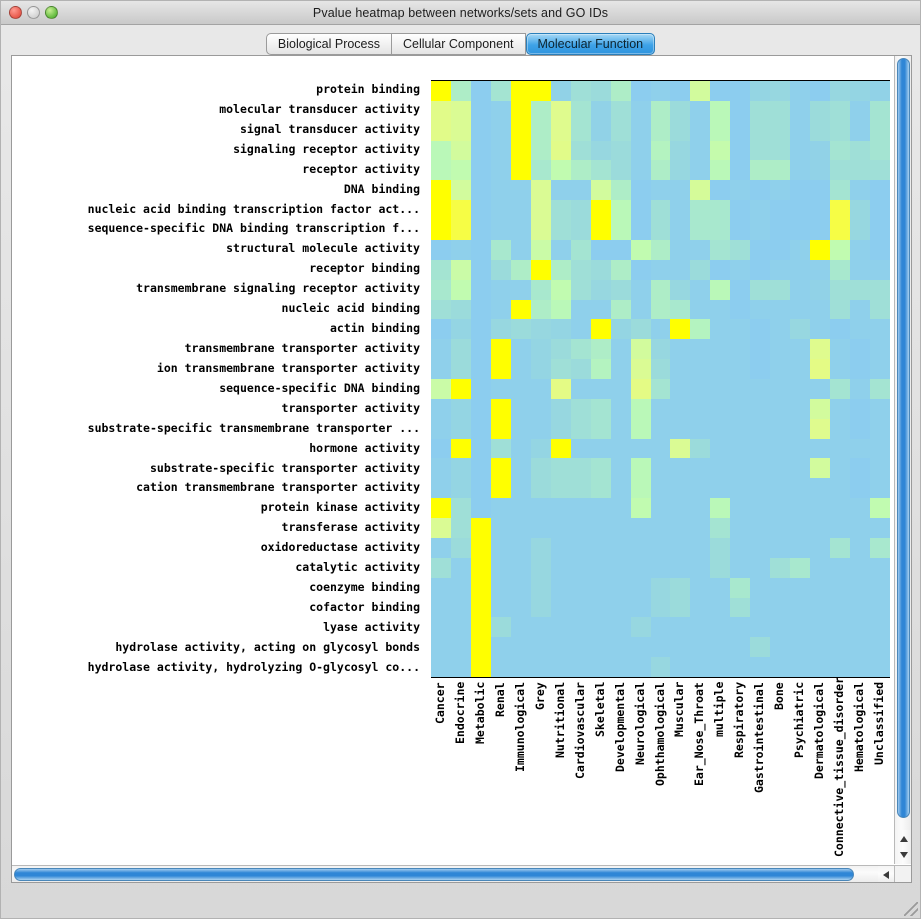  I want to click on scroll-down-icon, so click(904, 855).